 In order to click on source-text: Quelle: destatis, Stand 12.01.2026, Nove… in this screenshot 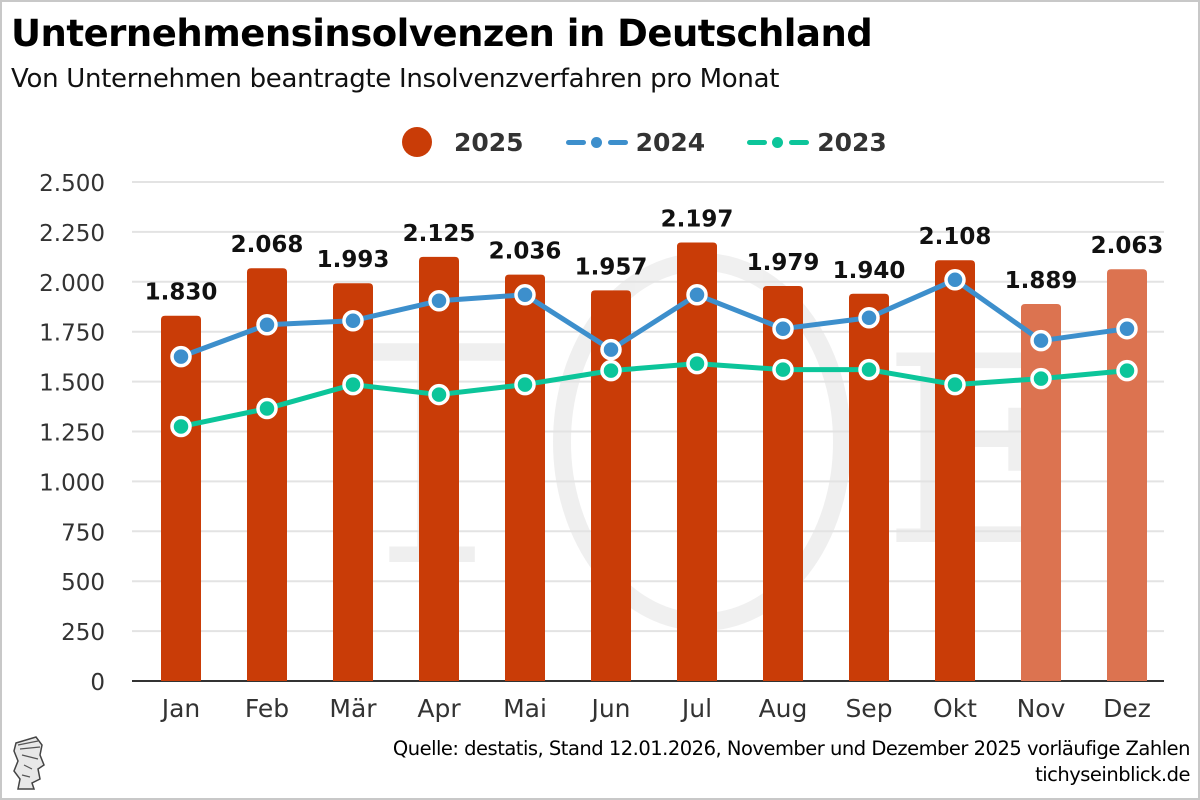, I will do `click(791, 748)`.